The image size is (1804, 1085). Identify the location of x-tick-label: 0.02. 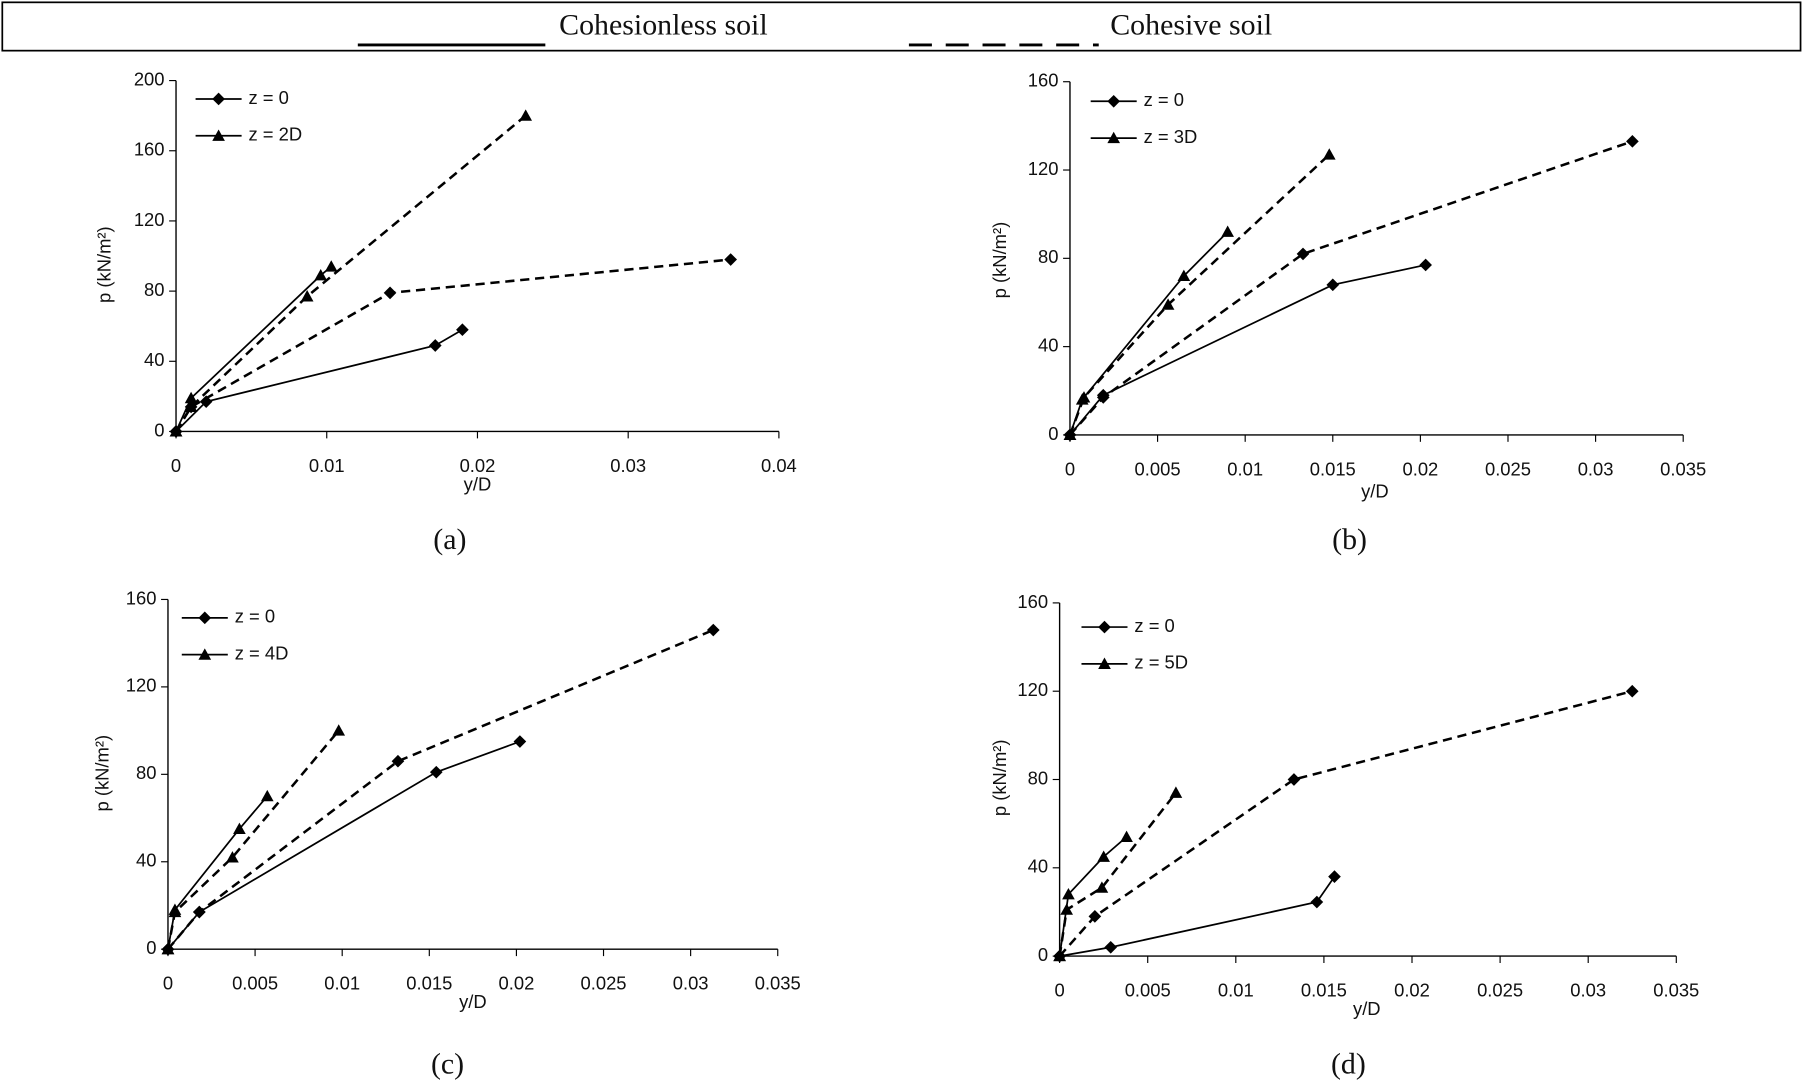
(1412, 990).